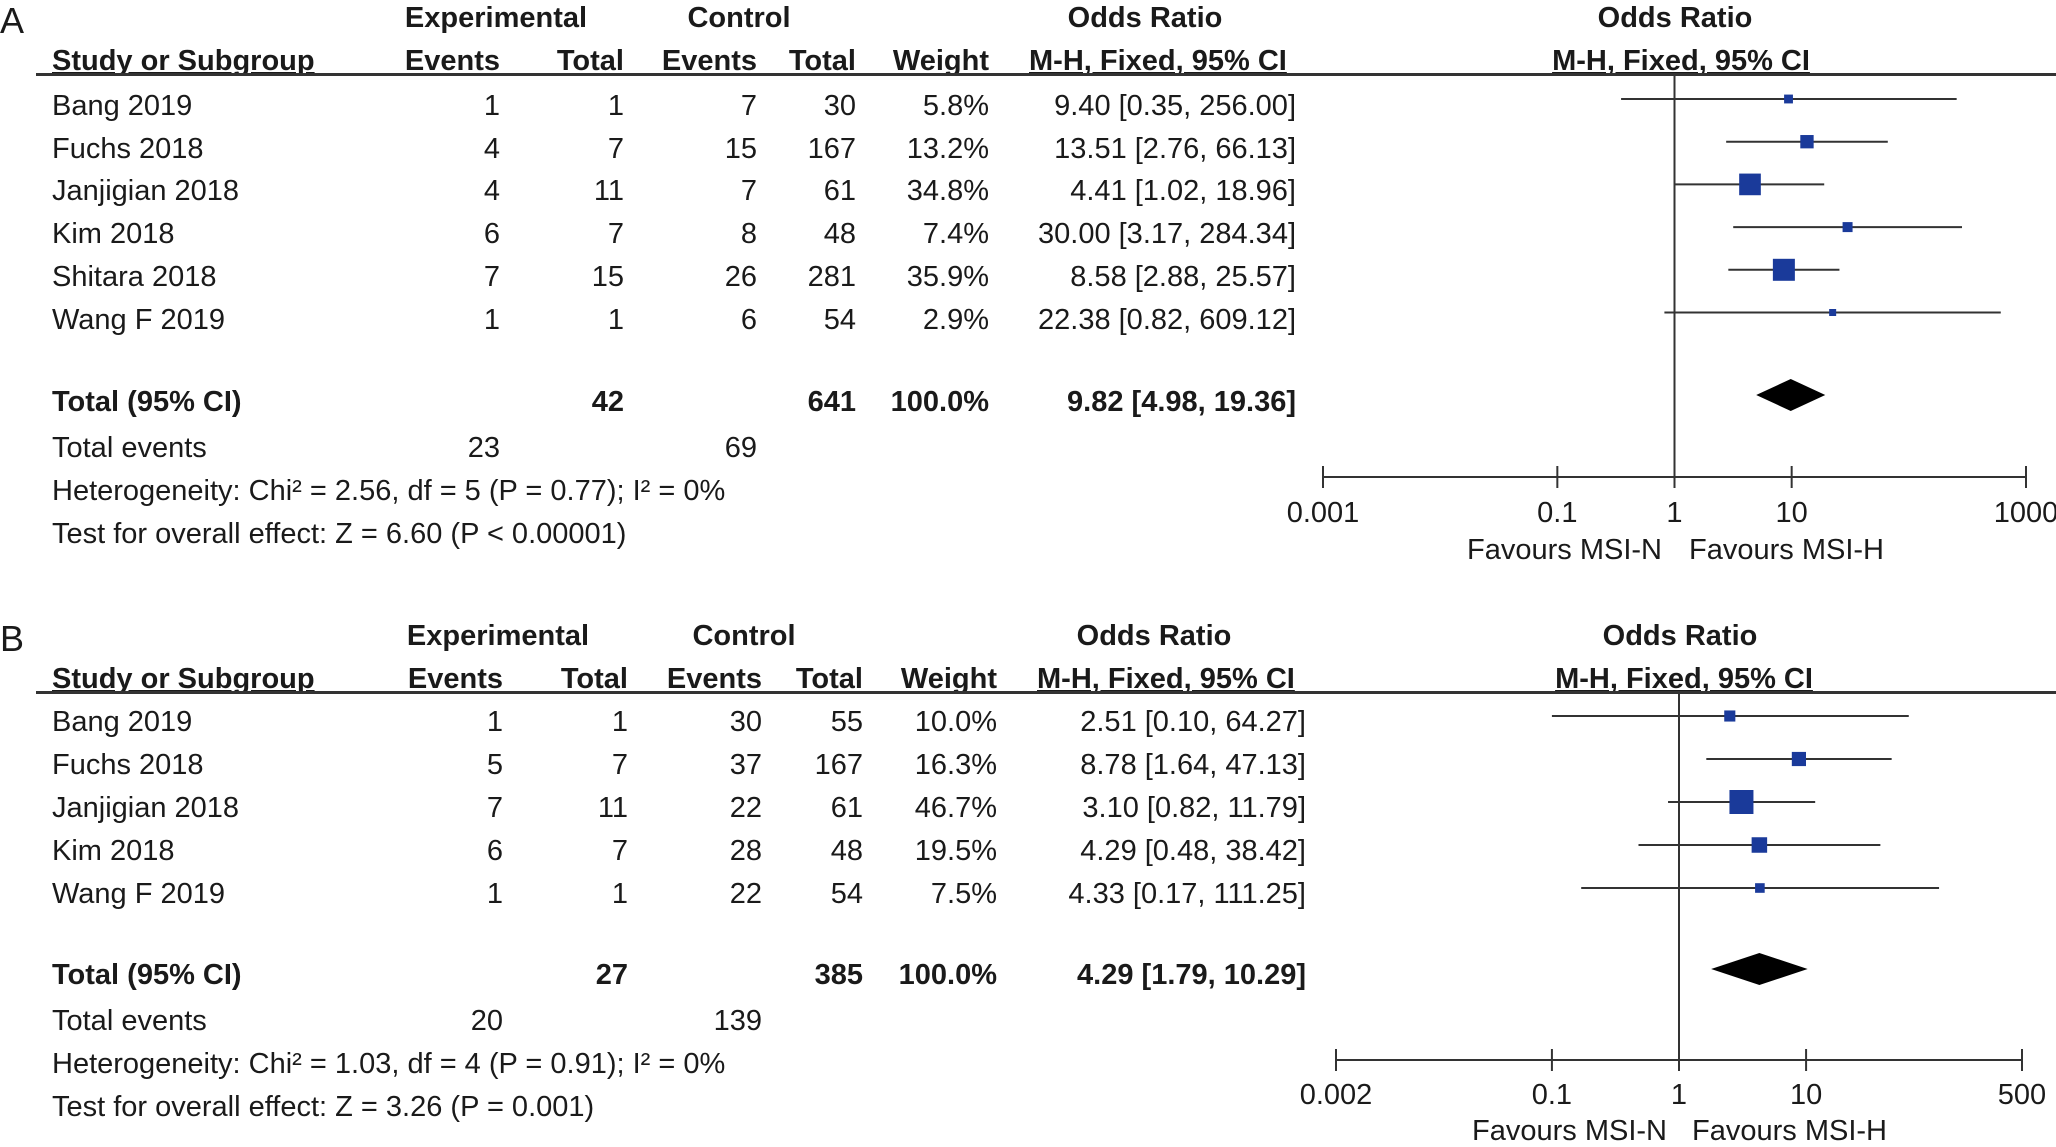  Describe the element at coordinates (1183, 277) in the screenshot. I see `ci-cell: 8.58 [2.88, 25.57]` at that location.